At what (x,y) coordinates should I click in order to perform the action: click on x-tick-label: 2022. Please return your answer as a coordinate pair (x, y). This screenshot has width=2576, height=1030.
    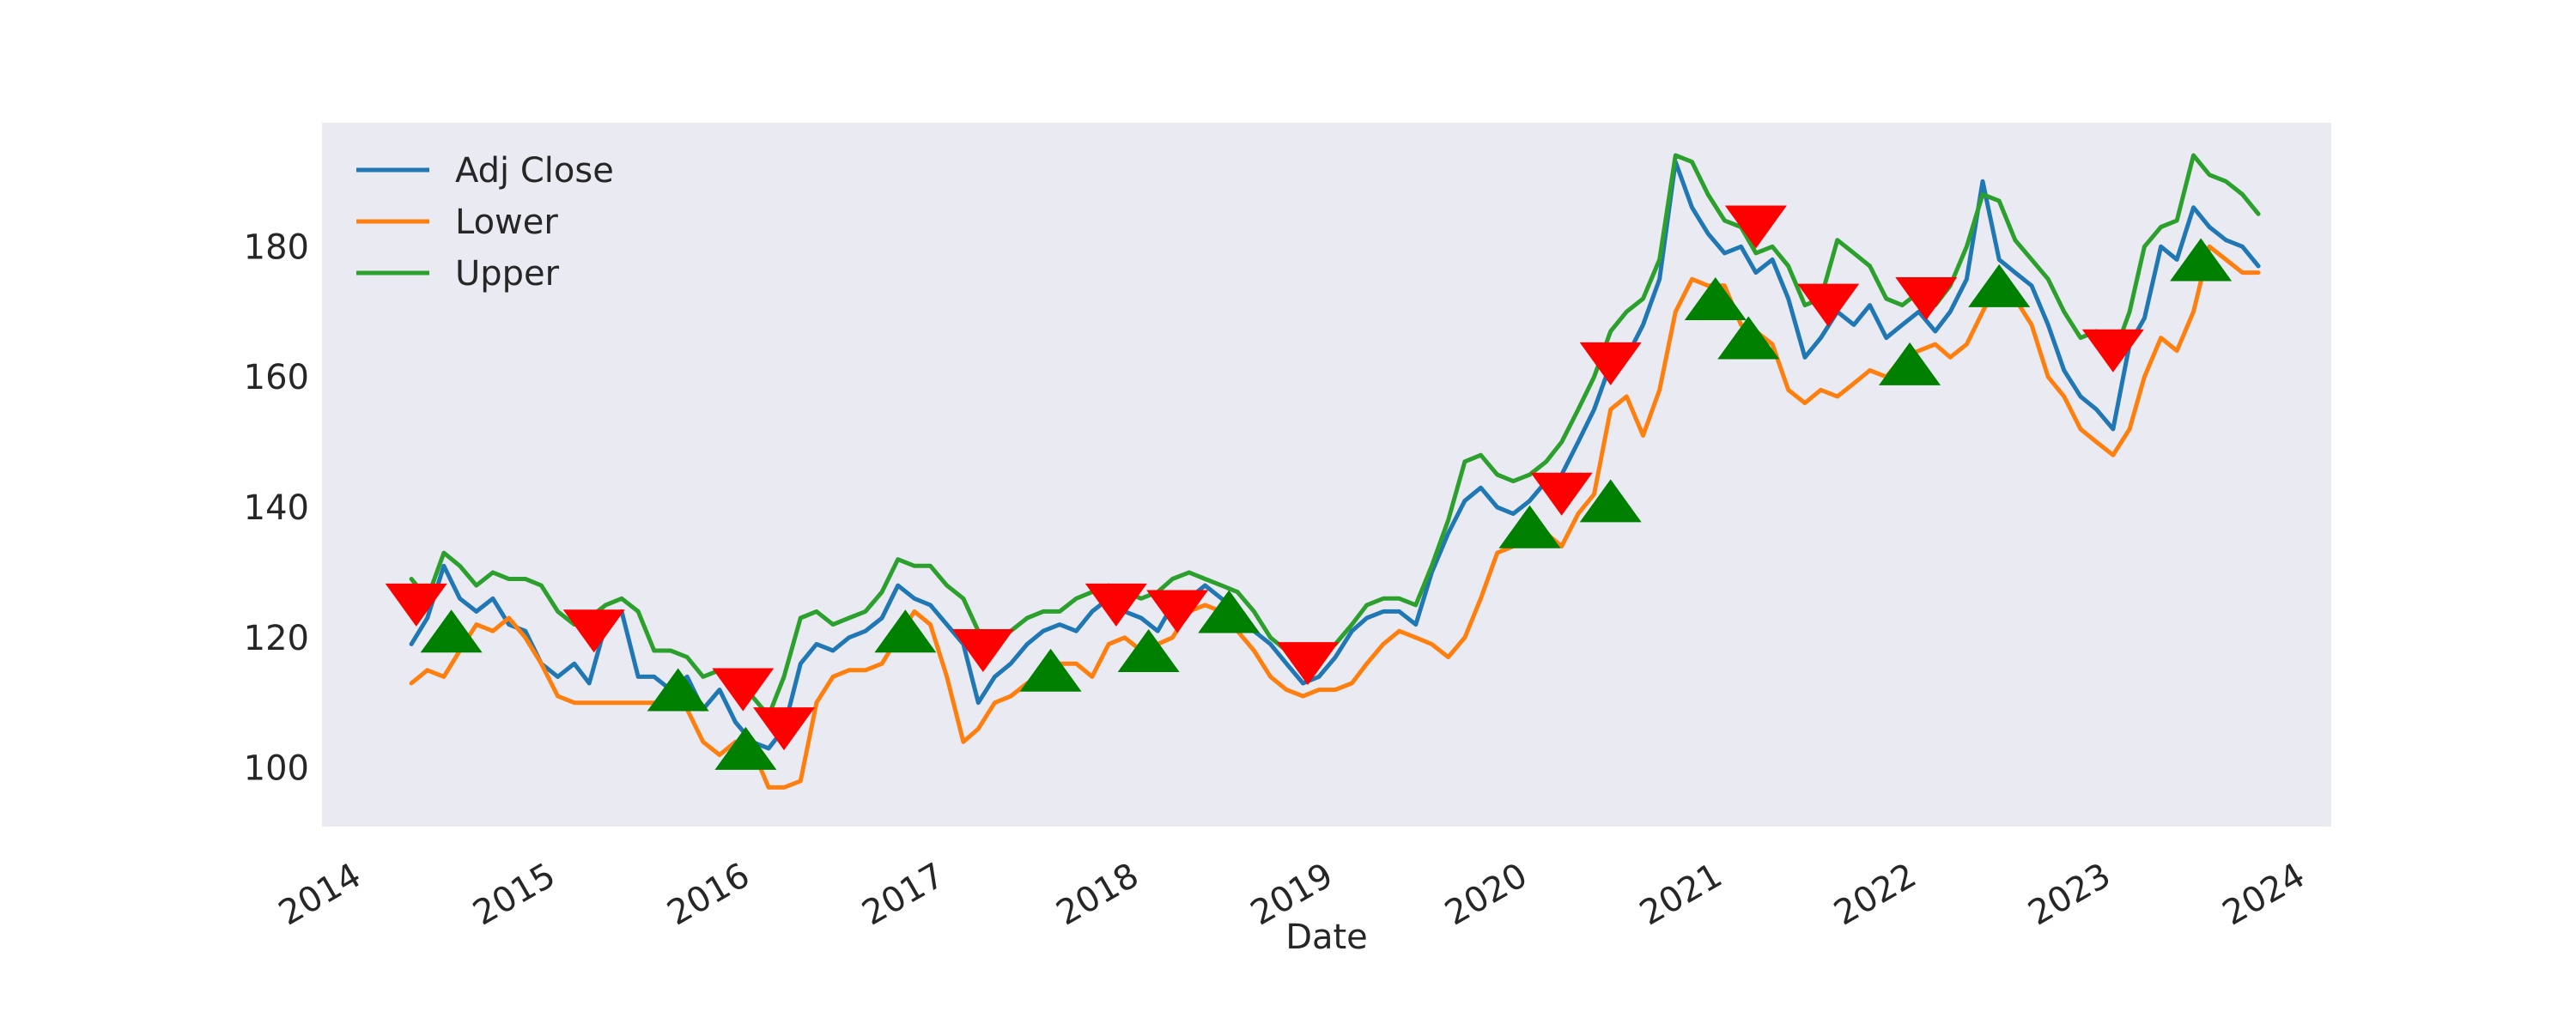
    Looking at the image, I should click on (1875, 895).